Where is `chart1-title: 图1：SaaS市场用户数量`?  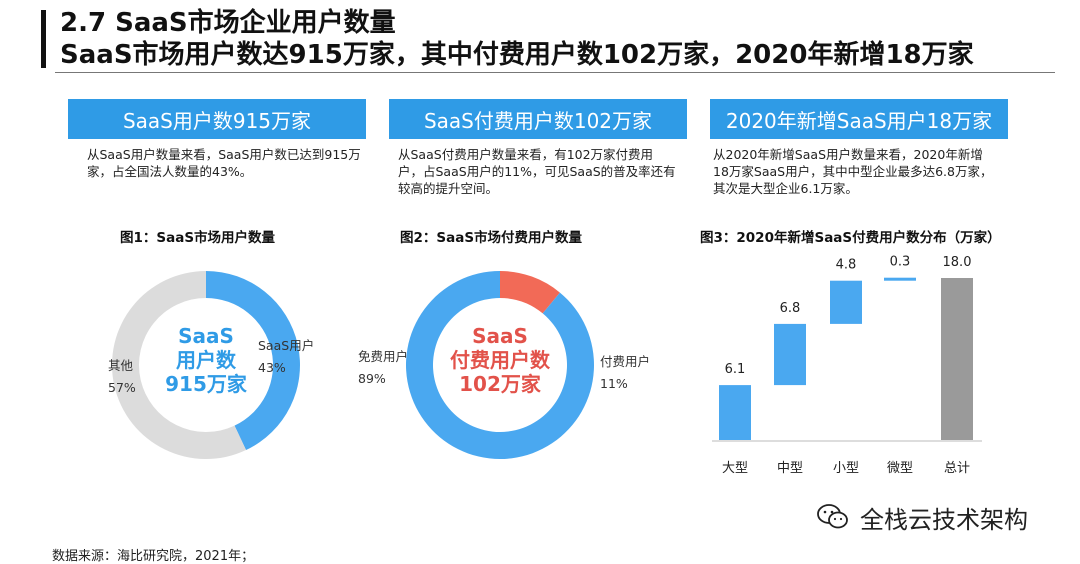 chart1-title: 图1：SaaS市场用户数量 is located at coordinates (198, 238).